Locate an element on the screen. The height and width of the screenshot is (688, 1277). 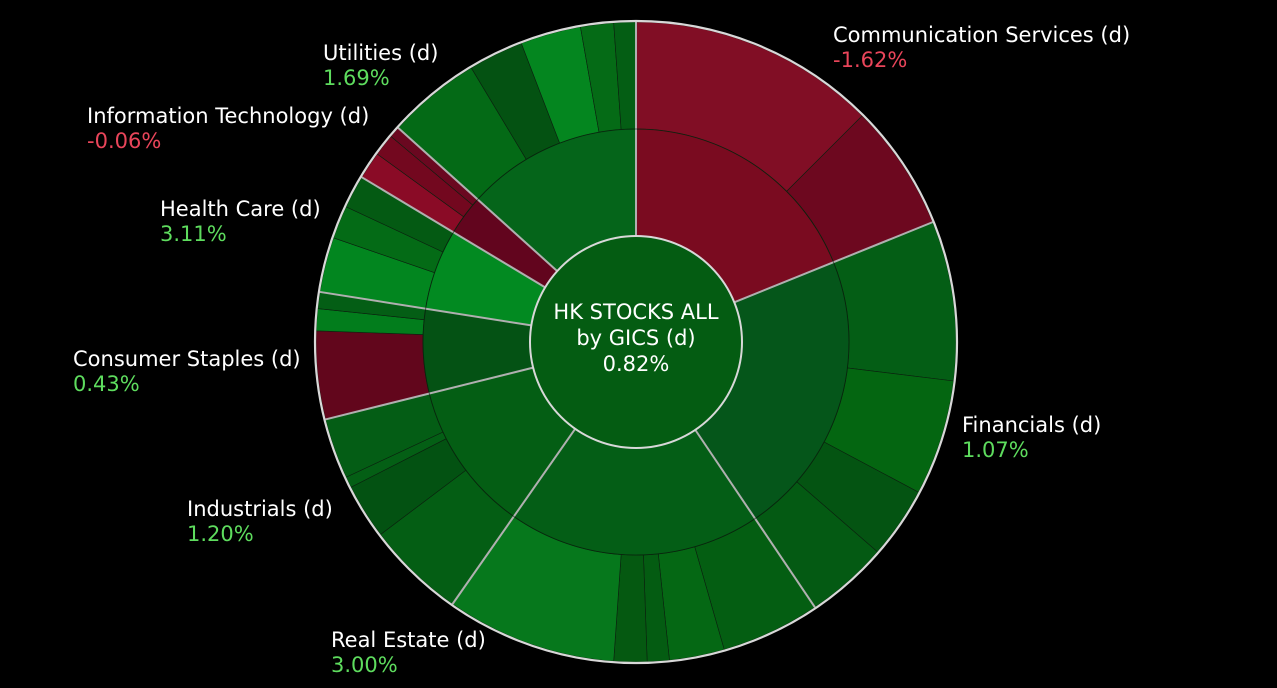
sector-change: -1.62% is located at coordinates (870, 60).